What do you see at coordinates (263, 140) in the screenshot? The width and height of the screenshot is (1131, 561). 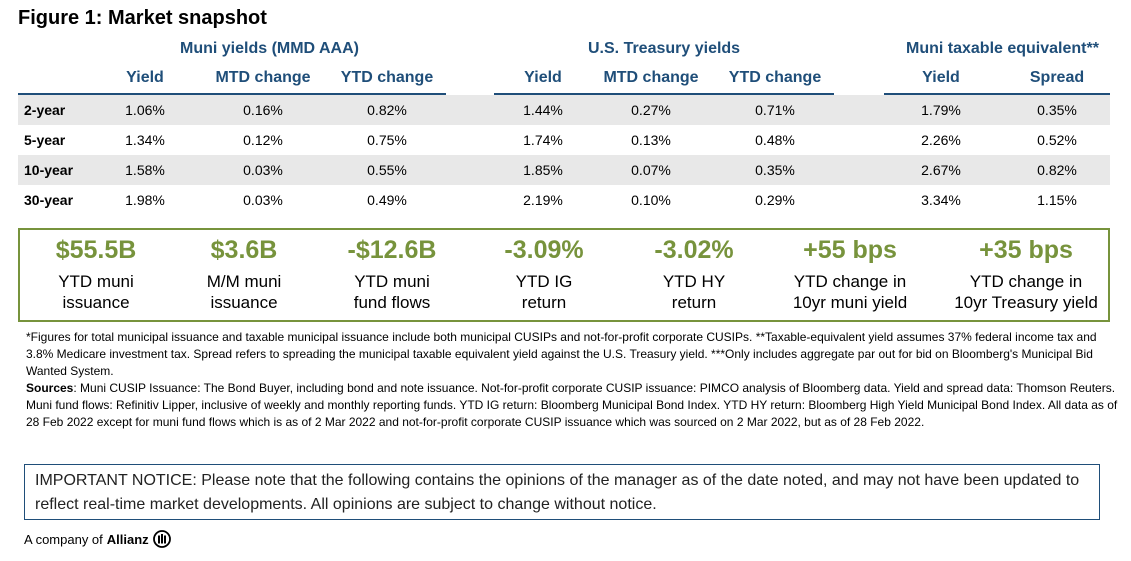 I see `muni-cell: 0.12%` at bounding box center [263, 140].